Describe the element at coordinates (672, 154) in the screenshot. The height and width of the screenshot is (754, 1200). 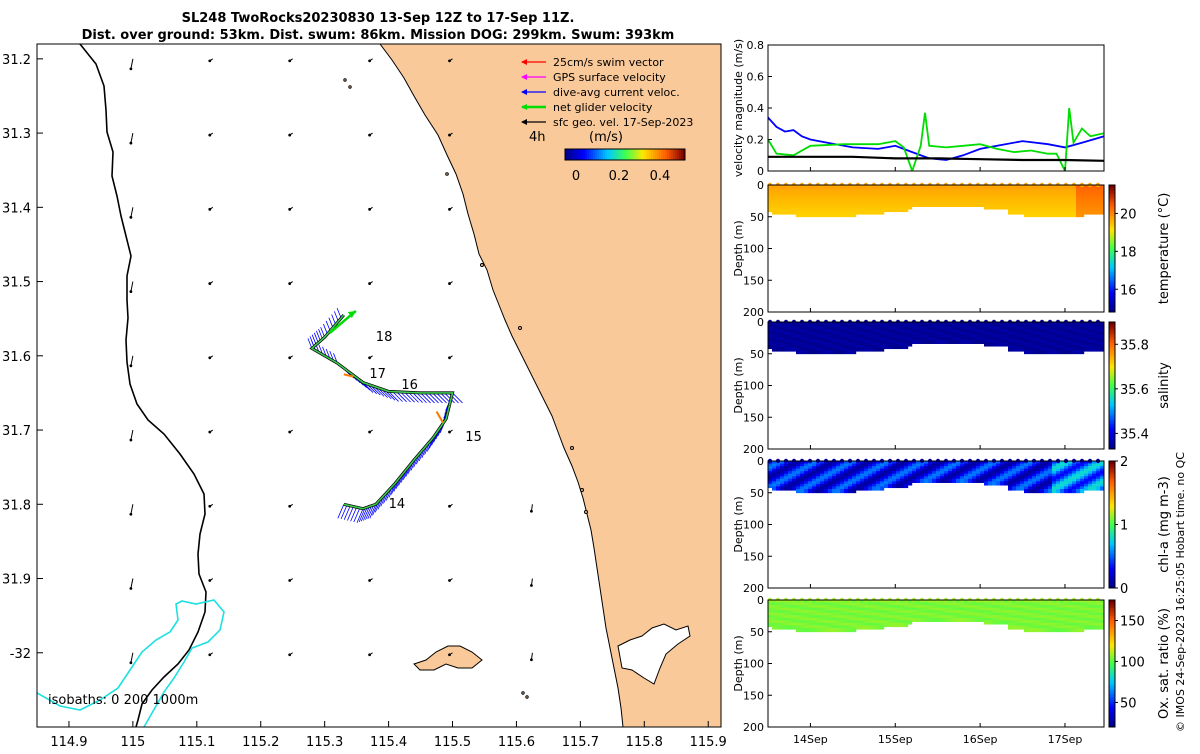
I see `colorbar-cell` at that location.